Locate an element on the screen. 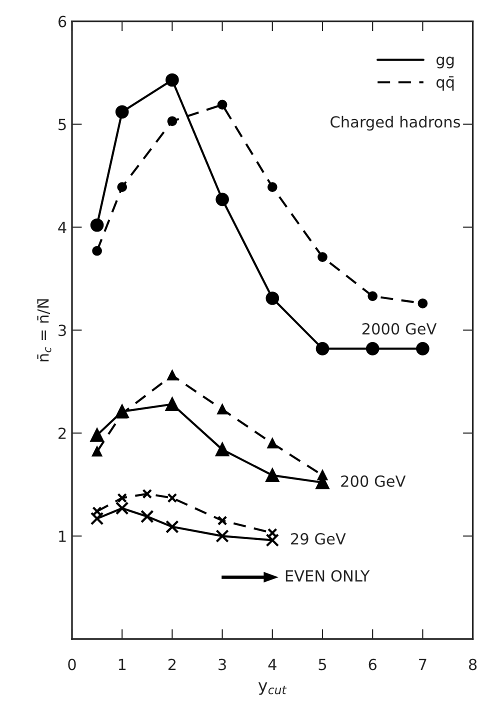 This screenshot has width=480, height=710. y-tick-label: 5 is located at coordinates (62, 124).